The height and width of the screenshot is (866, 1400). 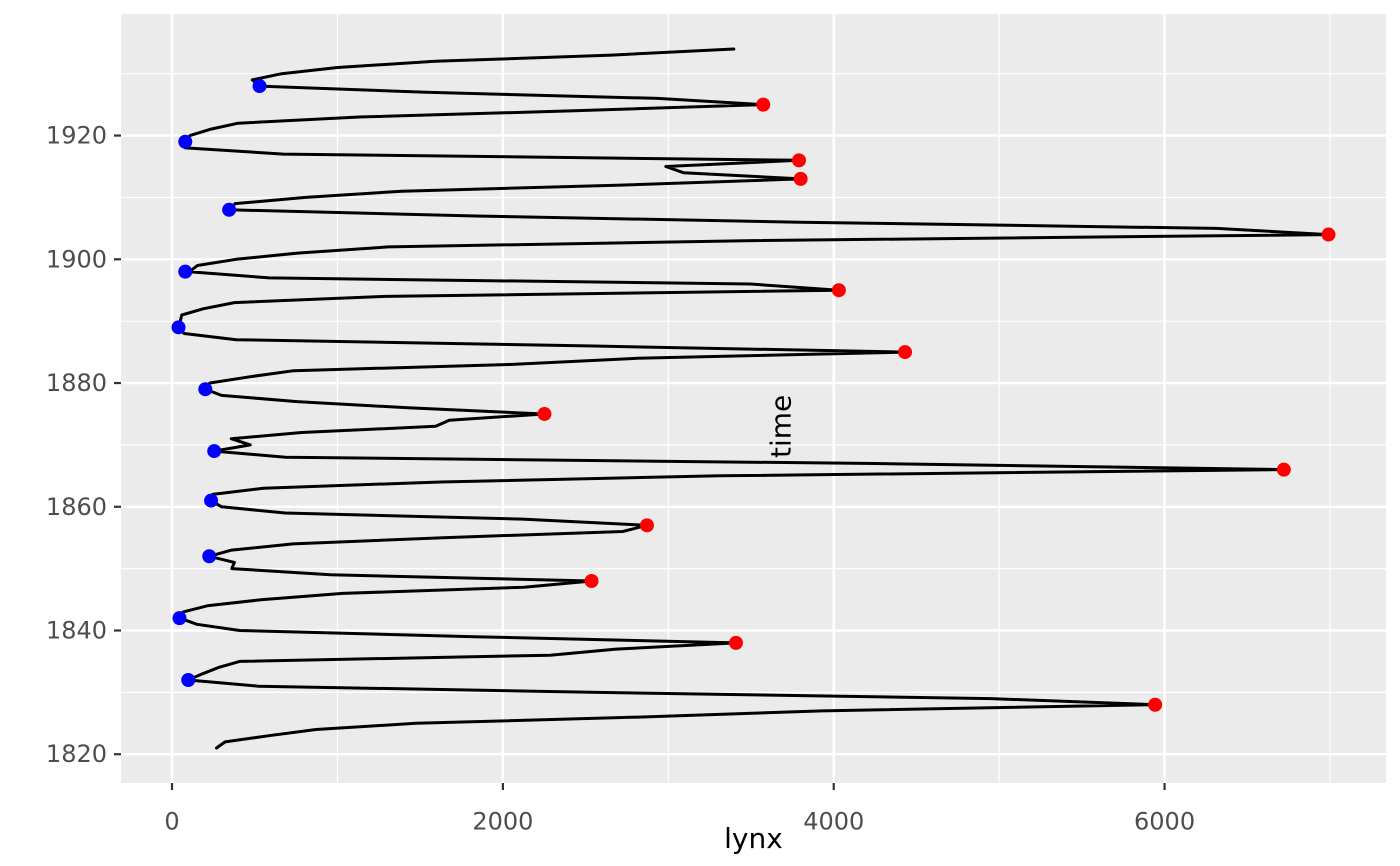 I want to click on y-tick-label: 1860, so click(x=76, y=507).